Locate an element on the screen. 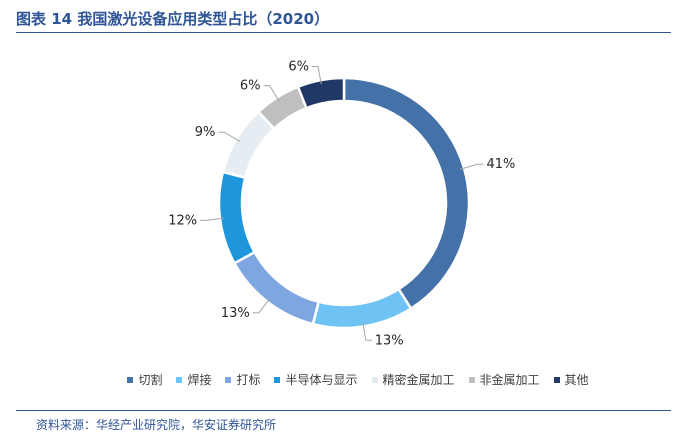 The width and height of the screenshot is (683, 437). legend-item-3: 打标 is located at coordinates (242, 379).